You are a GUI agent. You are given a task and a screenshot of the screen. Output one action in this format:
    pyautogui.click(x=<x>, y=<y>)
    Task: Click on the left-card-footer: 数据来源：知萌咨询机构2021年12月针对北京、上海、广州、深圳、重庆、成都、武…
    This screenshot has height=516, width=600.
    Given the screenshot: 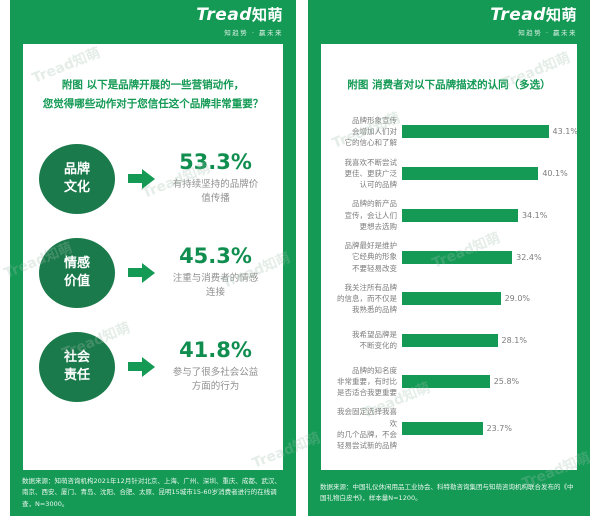 What is the action you would take?
    pyautogui.click(x=153, y=493)
    